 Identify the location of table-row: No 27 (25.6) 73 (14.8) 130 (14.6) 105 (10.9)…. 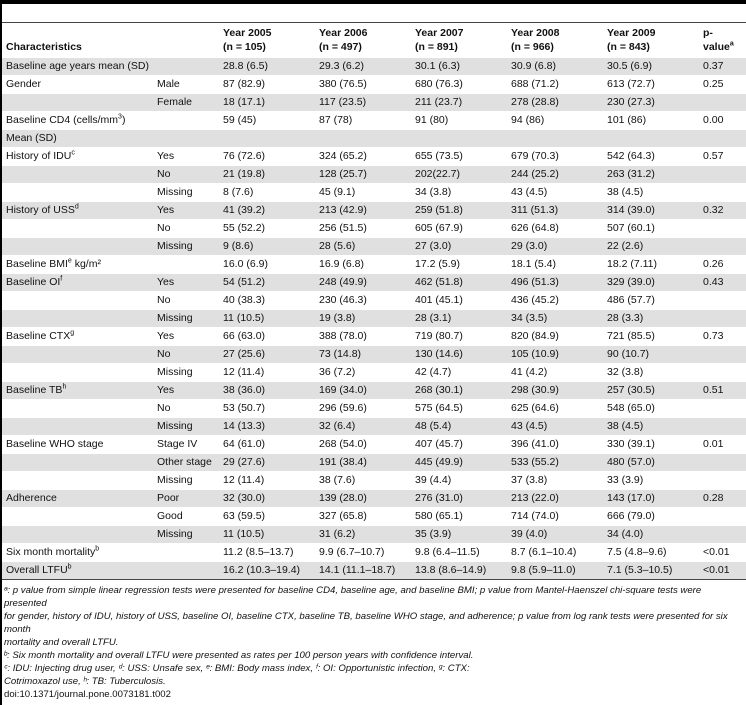
(374, 354).